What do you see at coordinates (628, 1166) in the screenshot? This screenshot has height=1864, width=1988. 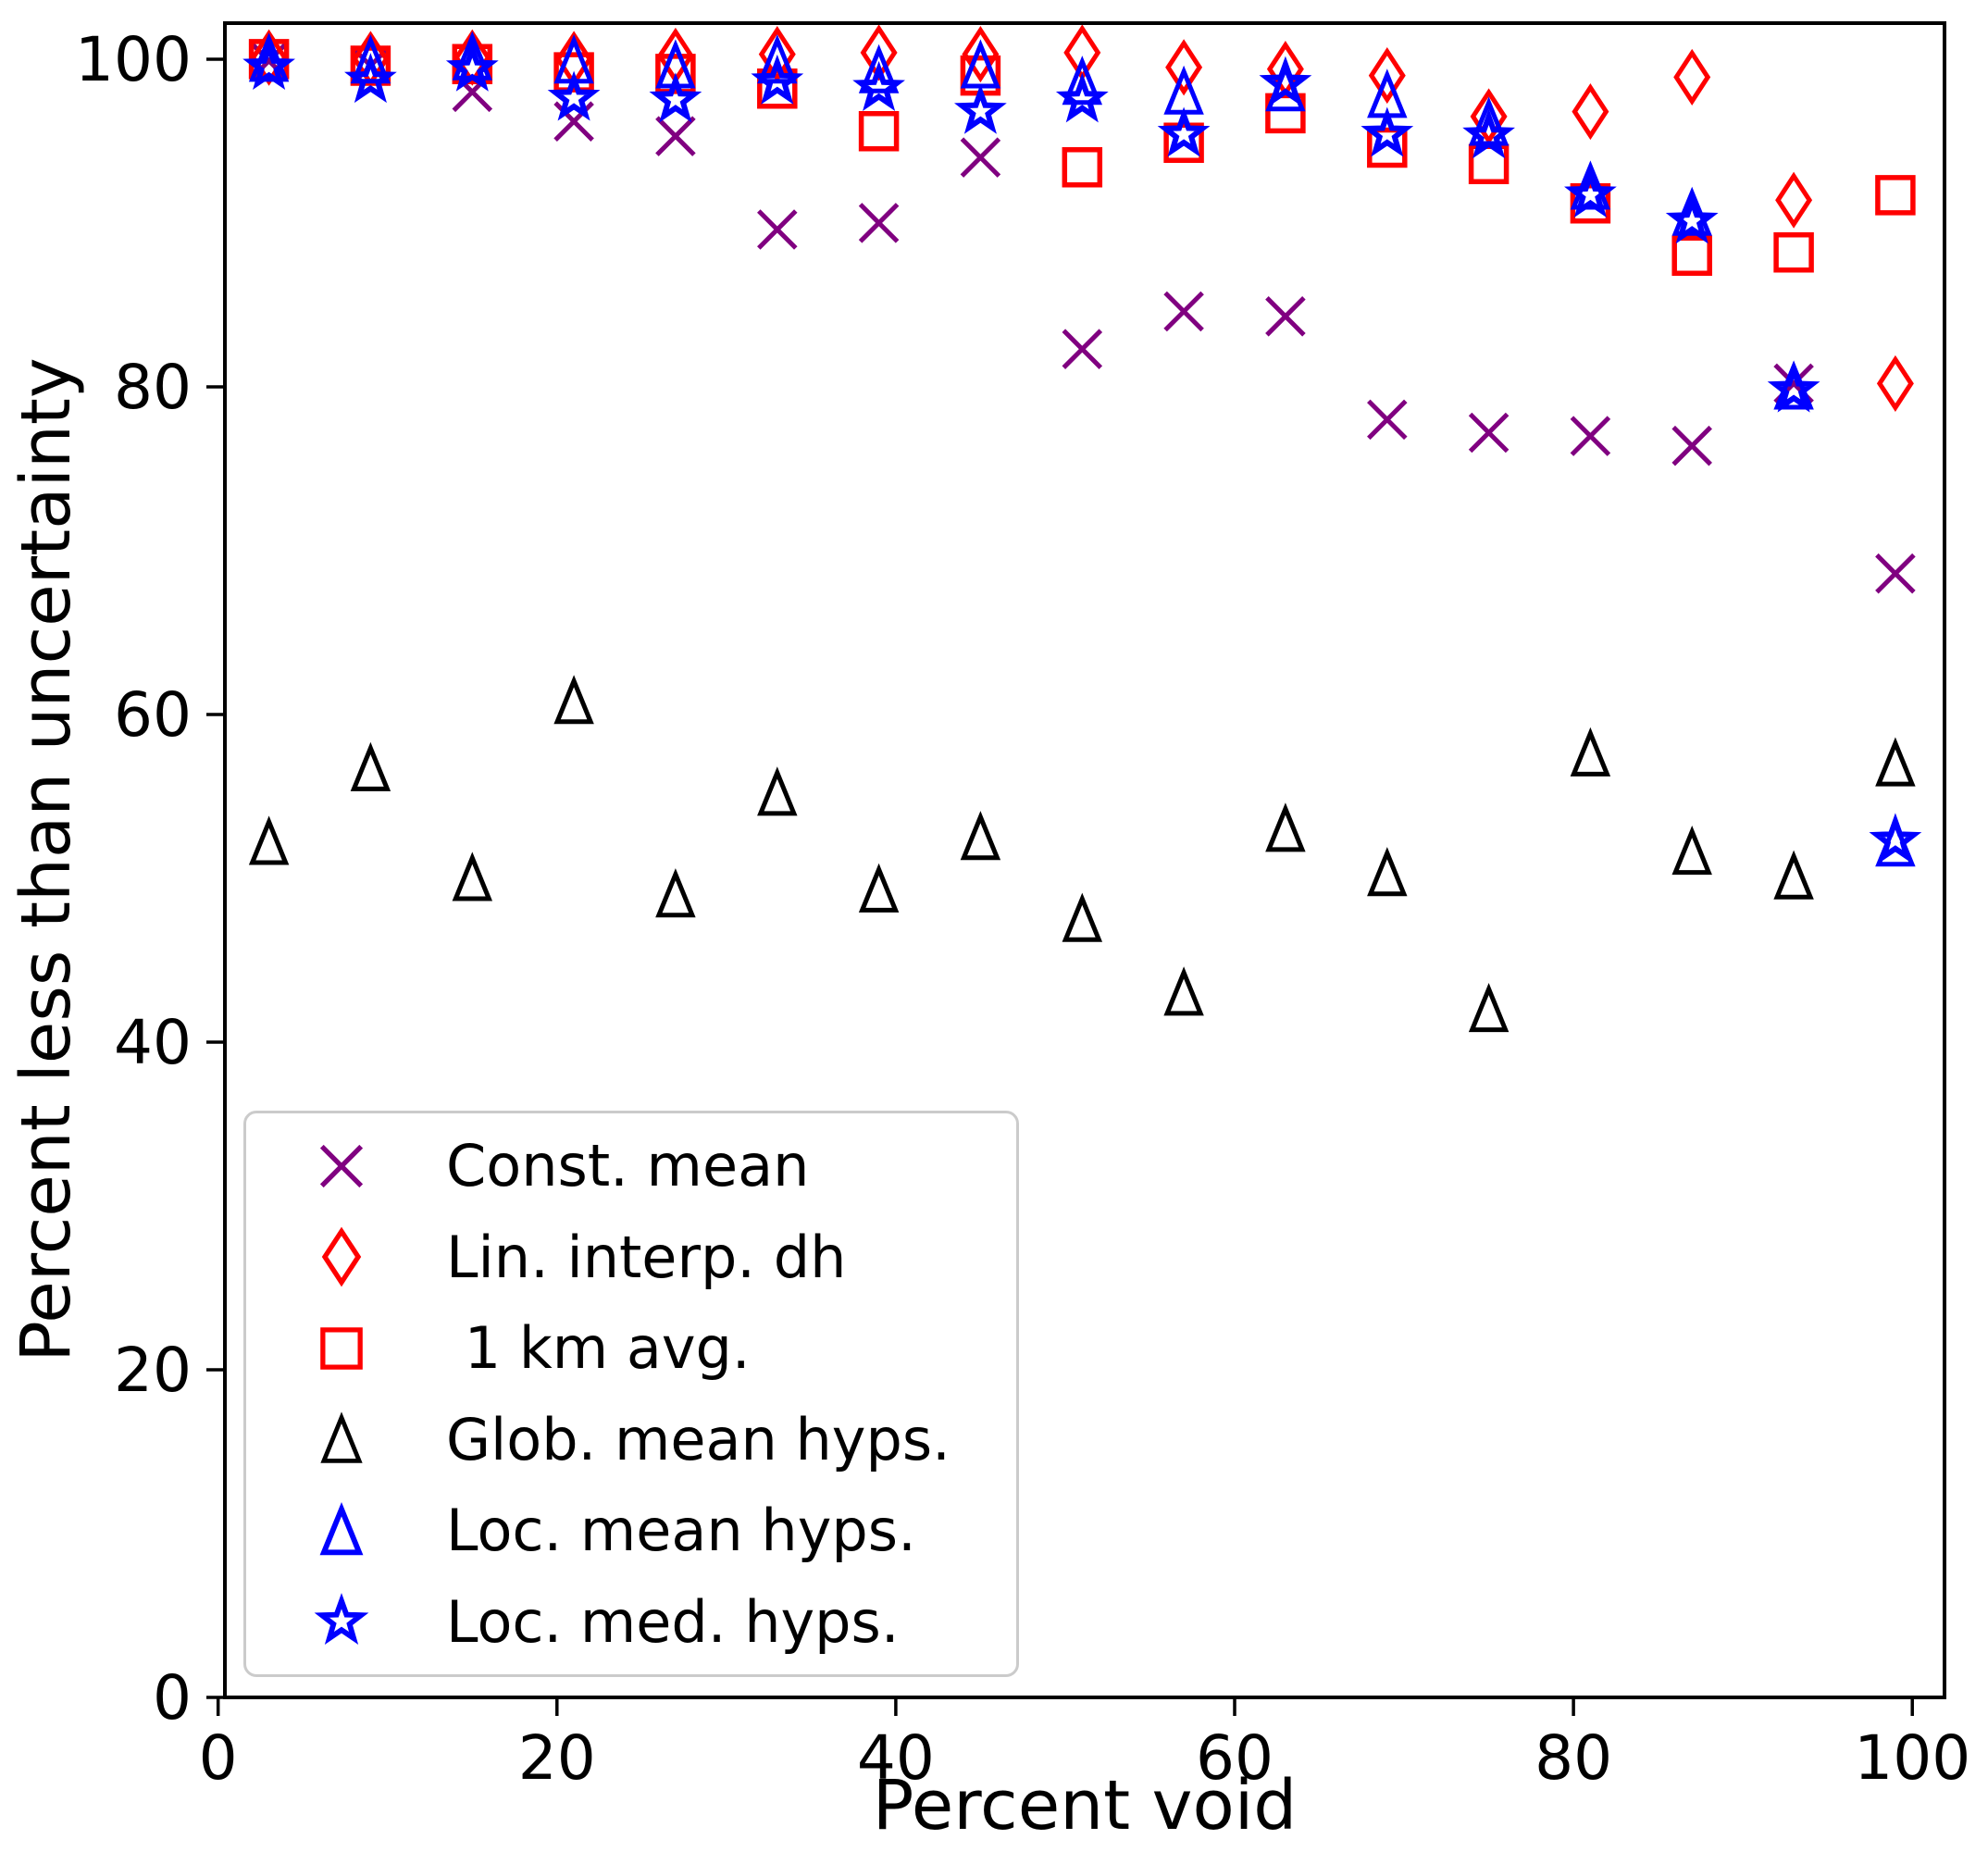 I see `legend-label: Const. mean` at bounding box center [628, 1166].